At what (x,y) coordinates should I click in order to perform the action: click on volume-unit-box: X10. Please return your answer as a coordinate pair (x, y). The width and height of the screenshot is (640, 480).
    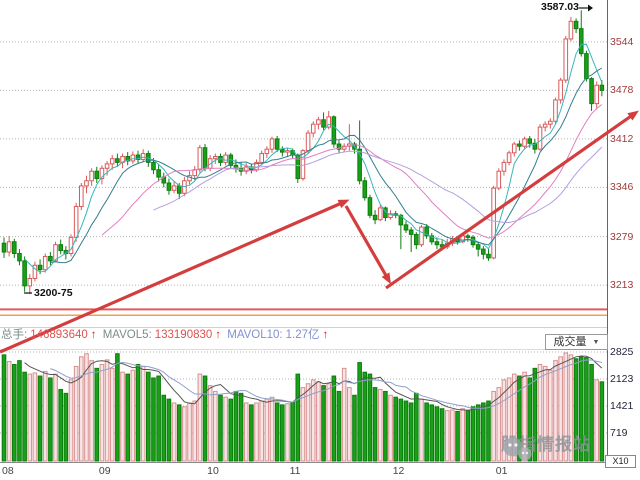
    Looking at the image, I should click on (620, 461).